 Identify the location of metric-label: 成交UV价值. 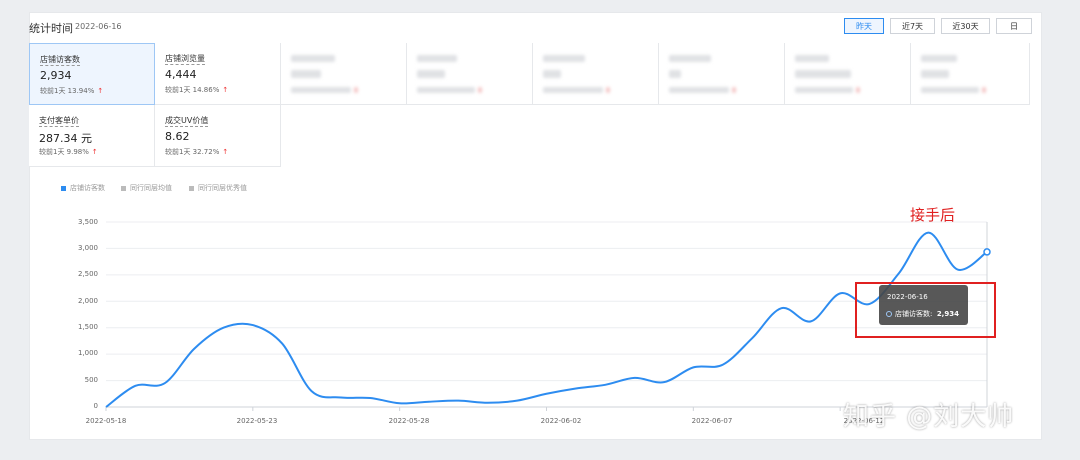
(187, 121).